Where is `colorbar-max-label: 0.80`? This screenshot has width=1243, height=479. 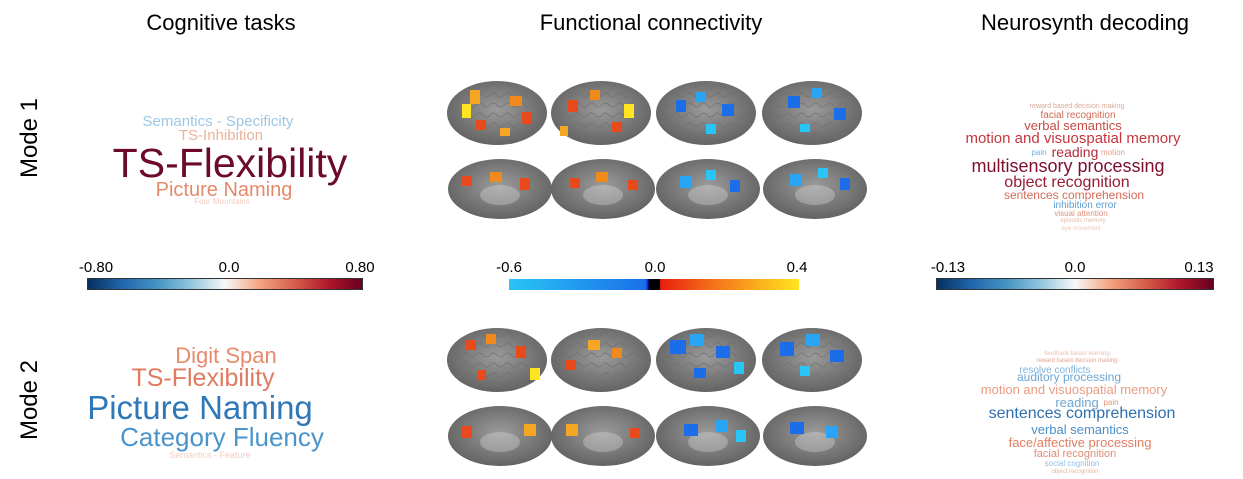
colorbar-max-label: 0.80 is located at coordinates (360, 267).